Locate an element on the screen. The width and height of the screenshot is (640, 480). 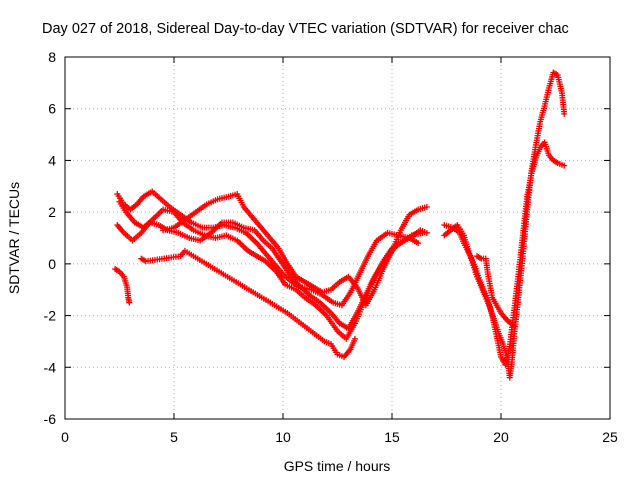
y-tick-label: 8 is located at coordinates (52, 57).